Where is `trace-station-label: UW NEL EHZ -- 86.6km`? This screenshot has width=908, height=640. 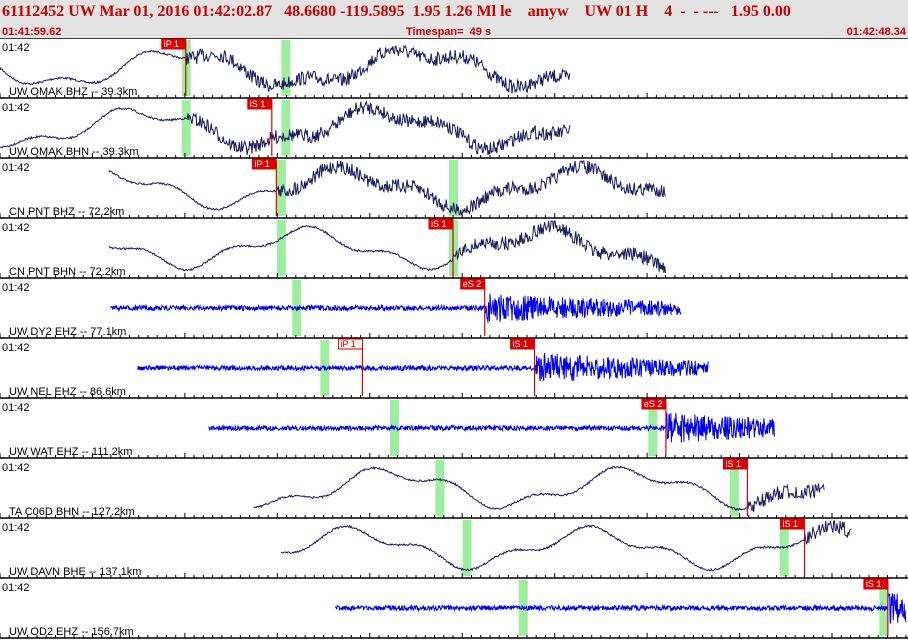
trace-station-label: UW NEL EHZ -- 86.6km is located at coordinates (67, 392).